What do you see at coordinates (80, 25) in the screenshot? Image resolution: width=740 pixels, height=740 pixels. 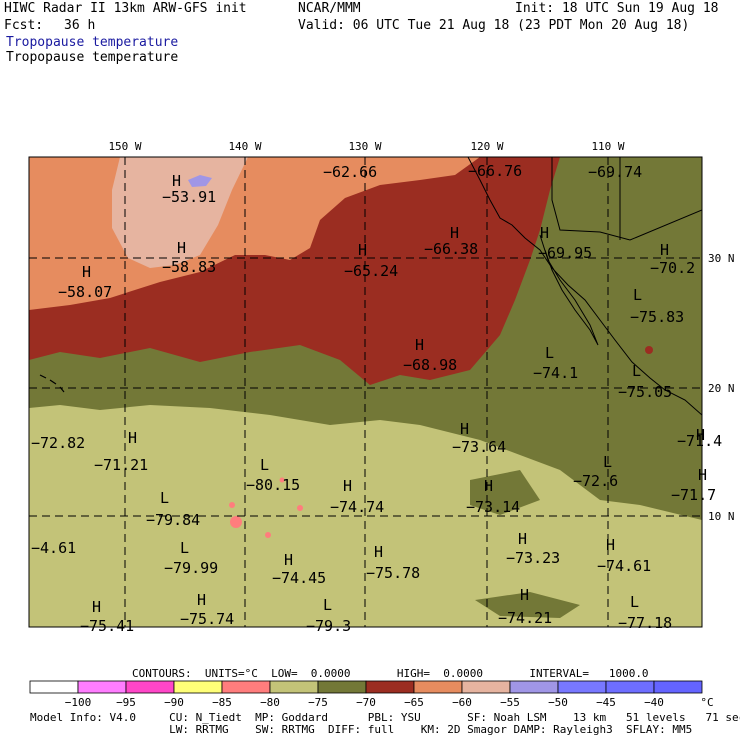 I see `header-fcst-value: 36 h` at bounding box center [80, 25].